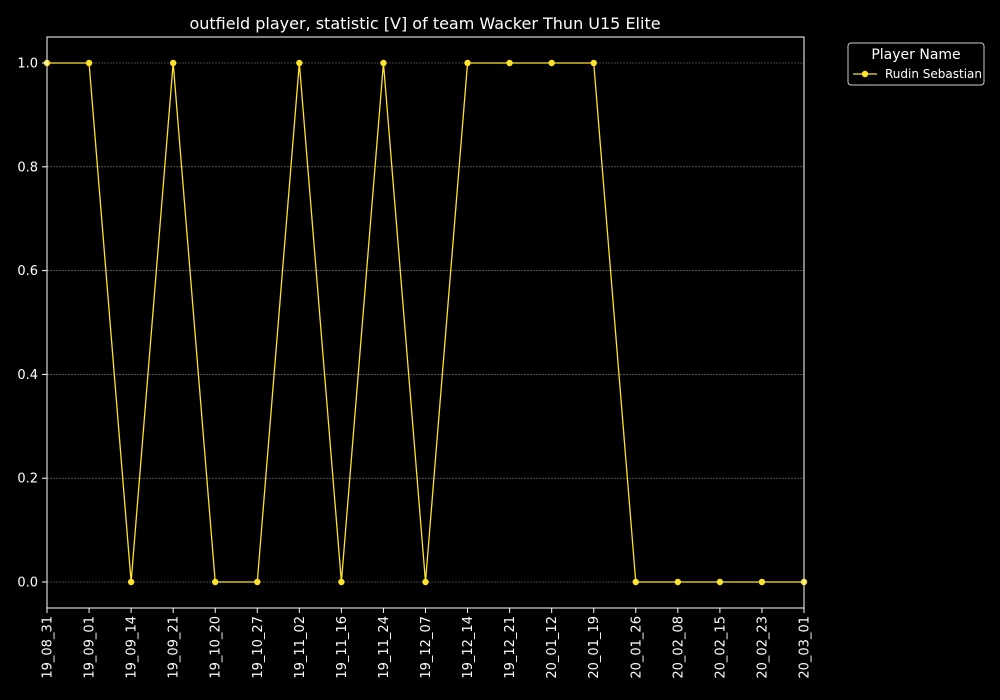  Describe the element at coordinates (216, 647) in the screenshot. I see `x-tick-label: 19_10_20` at that location.